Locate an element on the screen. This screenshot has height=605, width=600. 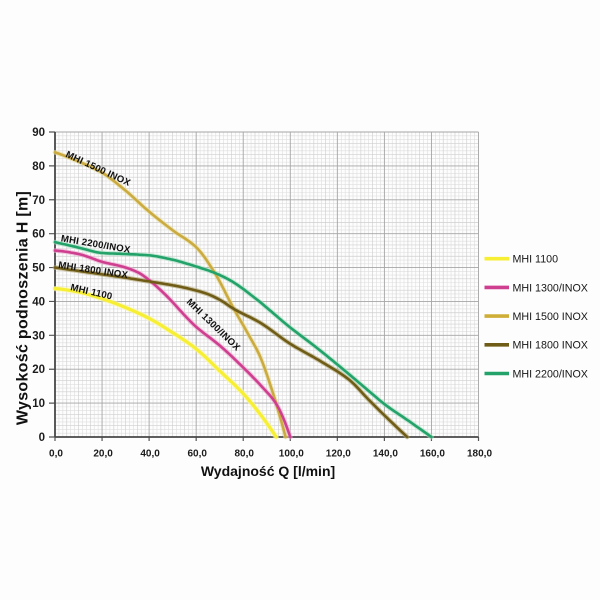
svg-text: 180,0 is located at coordinates (479, 454).